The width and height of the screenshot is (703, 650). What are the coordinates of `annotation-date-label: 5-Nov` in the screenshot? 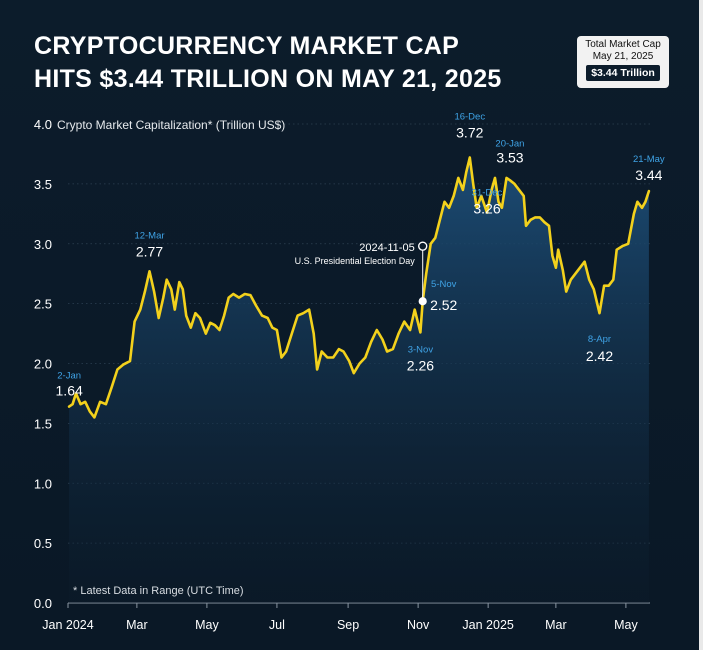 It's located at (444, 284).